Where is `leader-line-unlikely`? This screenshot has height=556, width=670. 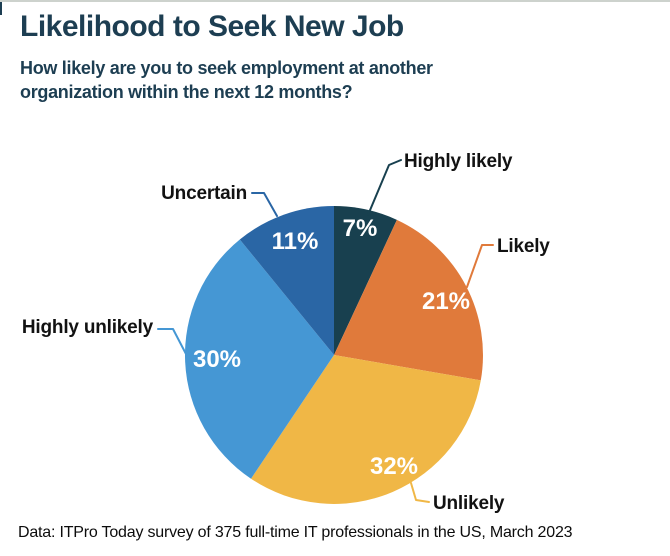
leader-line-unlikely is located at coordinates (420, 492).